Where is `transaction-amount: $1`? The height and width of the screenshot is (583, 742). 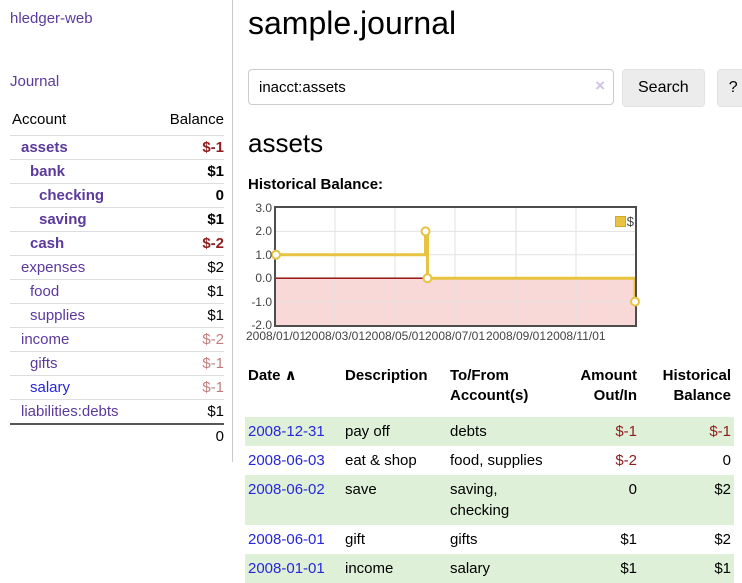 transaction-amount: $1 is located at coordinates (628, 539).